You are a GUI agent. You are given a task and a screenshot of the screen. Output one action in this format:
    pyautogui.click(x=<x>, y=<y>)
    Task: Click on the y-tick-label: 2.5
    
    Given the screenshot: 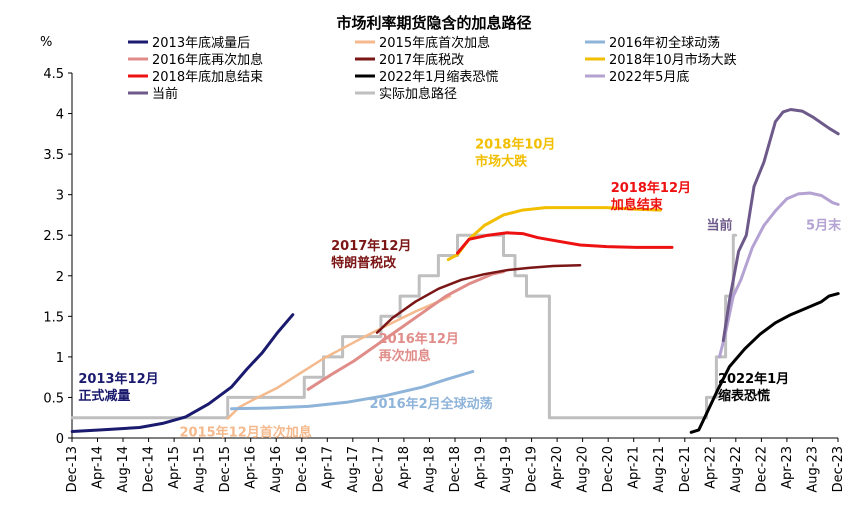 What is the action you would take?
    pyautogui.click(x=53, y=236)
    